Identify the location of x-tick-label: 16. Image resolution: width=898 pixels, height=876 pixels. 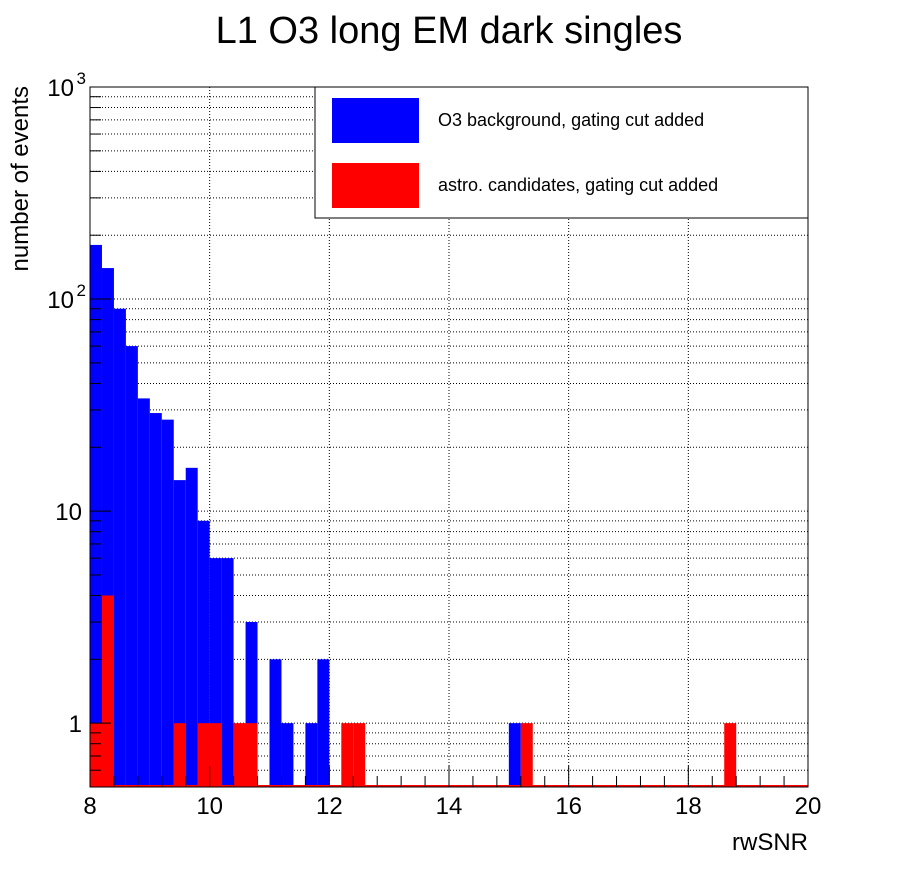
(568, 806).